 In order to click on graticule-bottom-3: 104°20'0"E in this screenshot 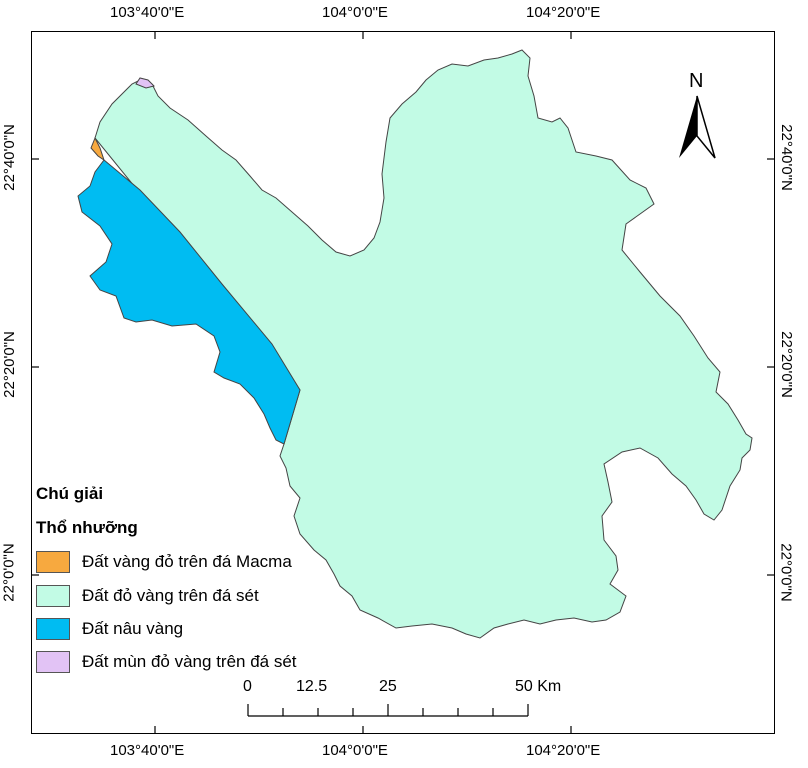, I will do `click(563, 750)`.